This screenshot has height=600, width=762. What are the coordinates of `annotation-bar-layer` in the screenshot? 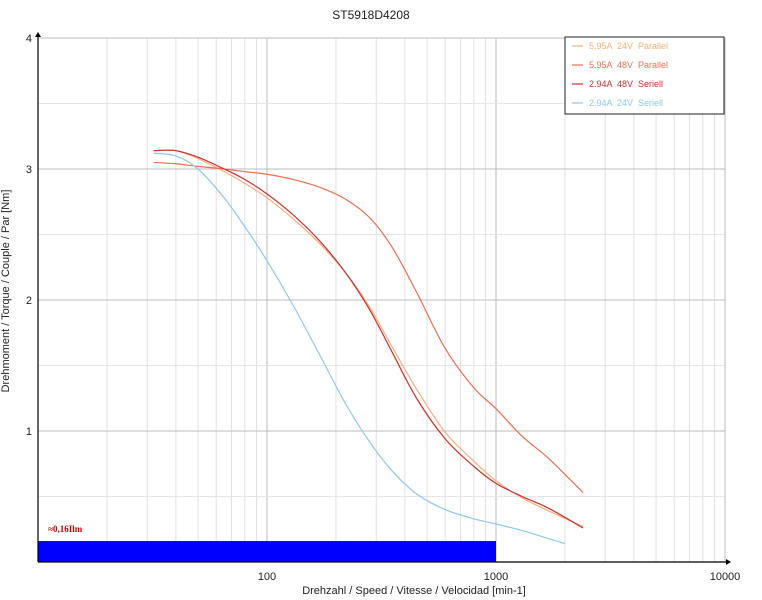 It's located at (267, 551).